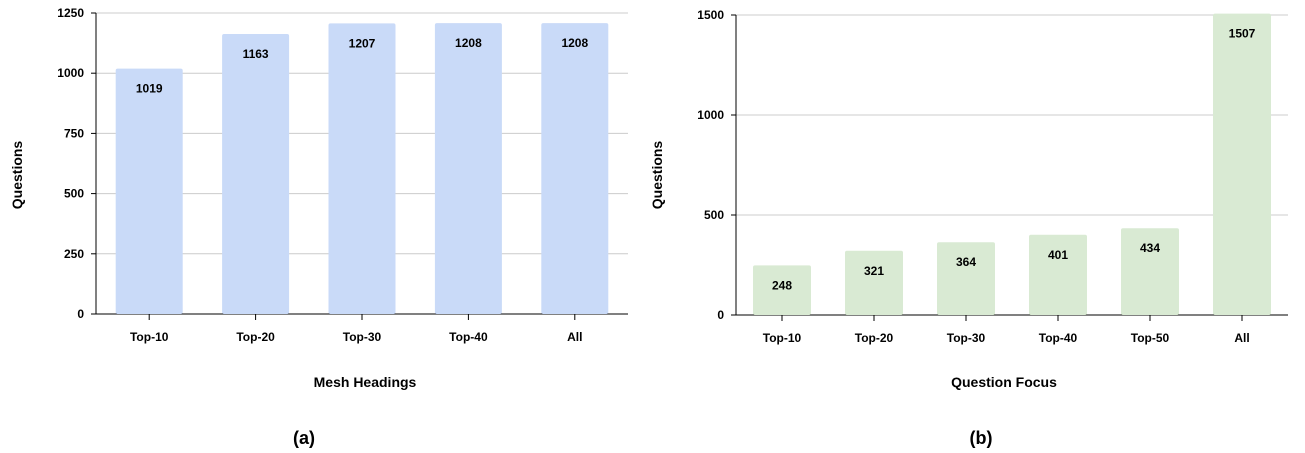  Describe the element at coordinates (74, 133) in the screenshot. I see `y-tick-label: 750` at that location.